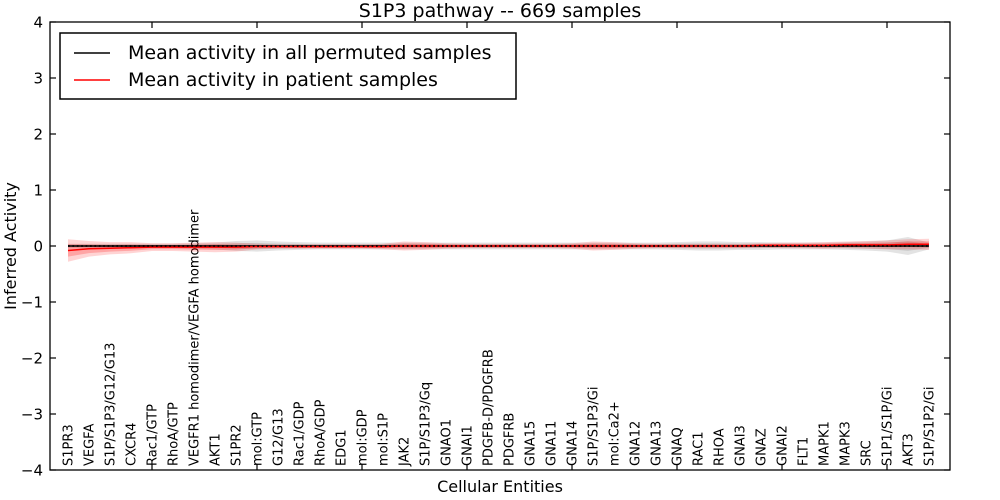  I want to click on x-tick-label: CXCR4, so click(132, 444).